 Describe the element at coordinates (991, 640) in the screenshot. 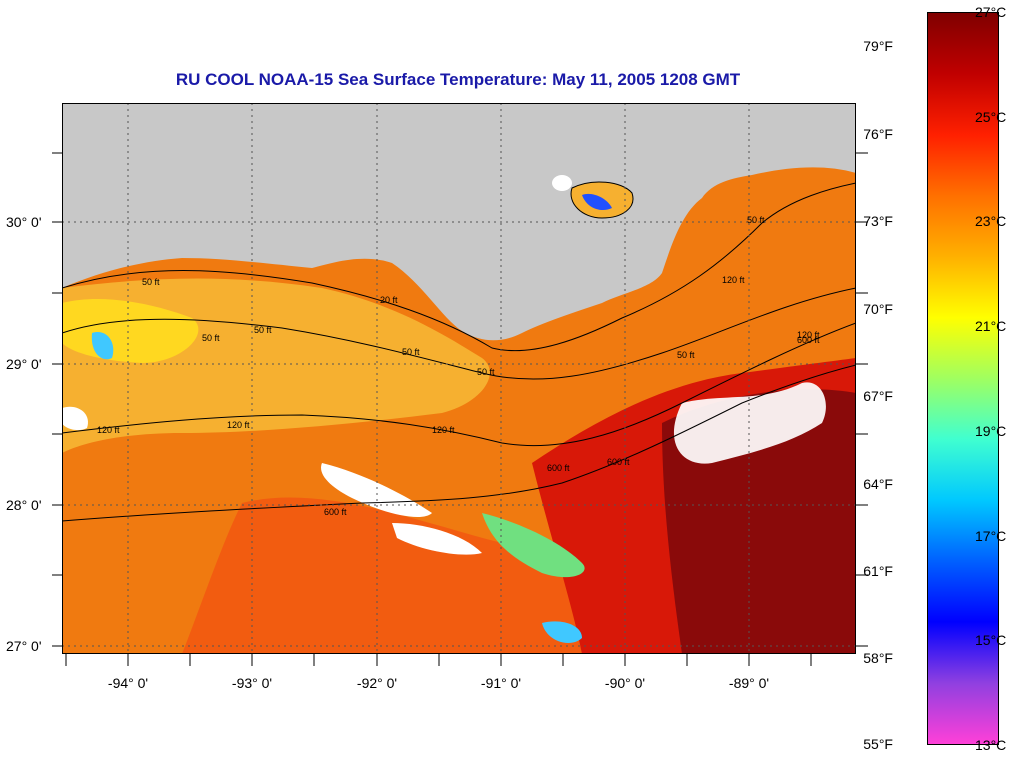

I see `celsius-label: 15°C` at that location.